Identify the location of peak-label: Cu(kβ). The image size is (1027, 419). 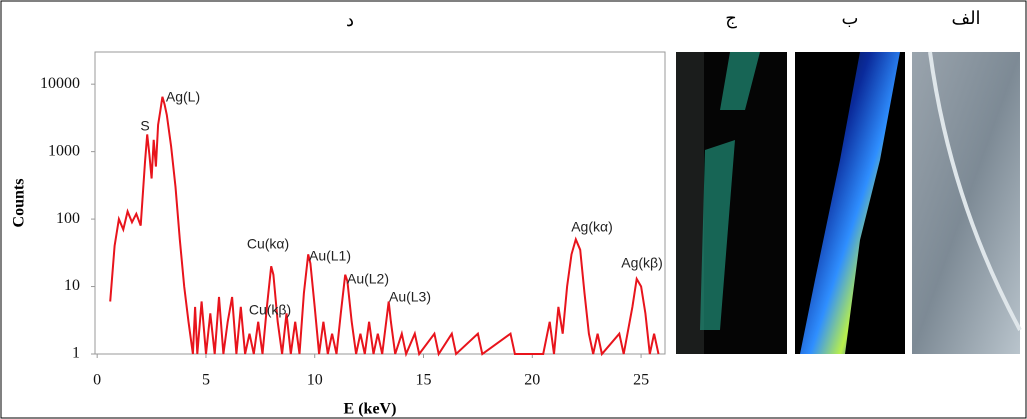
(270, 310).